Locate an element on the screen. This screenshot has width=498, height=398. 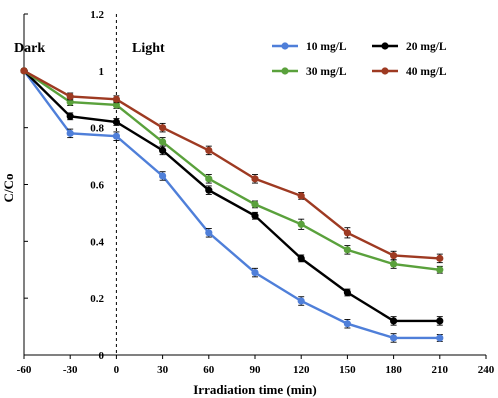
x-tick-label: 90 is located at coordinates (256, 370).